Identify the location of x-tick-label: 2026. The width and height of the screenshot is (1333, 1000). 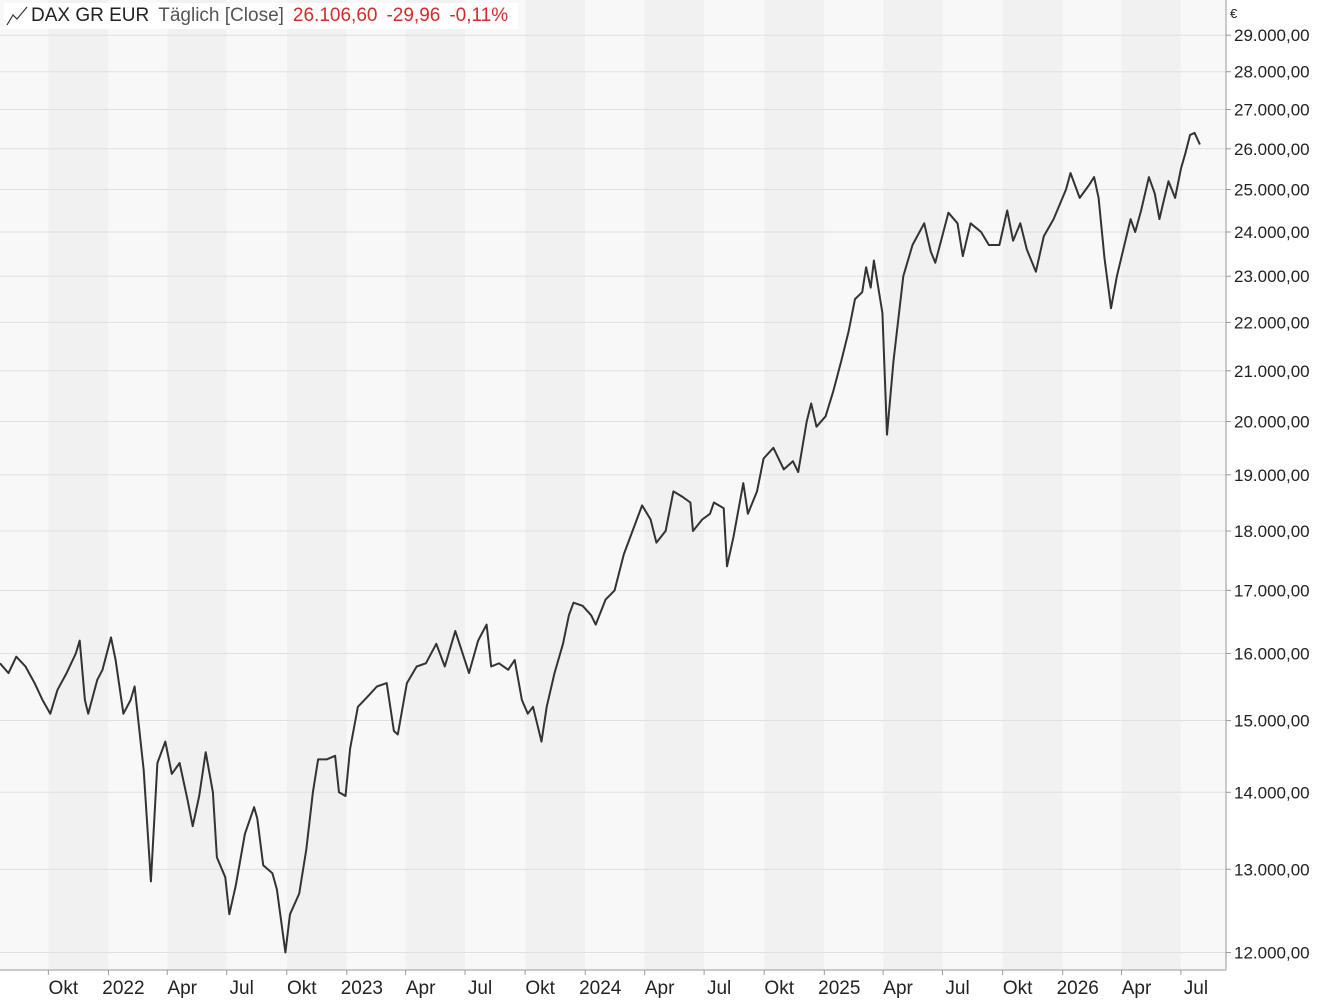
(1078, 988).